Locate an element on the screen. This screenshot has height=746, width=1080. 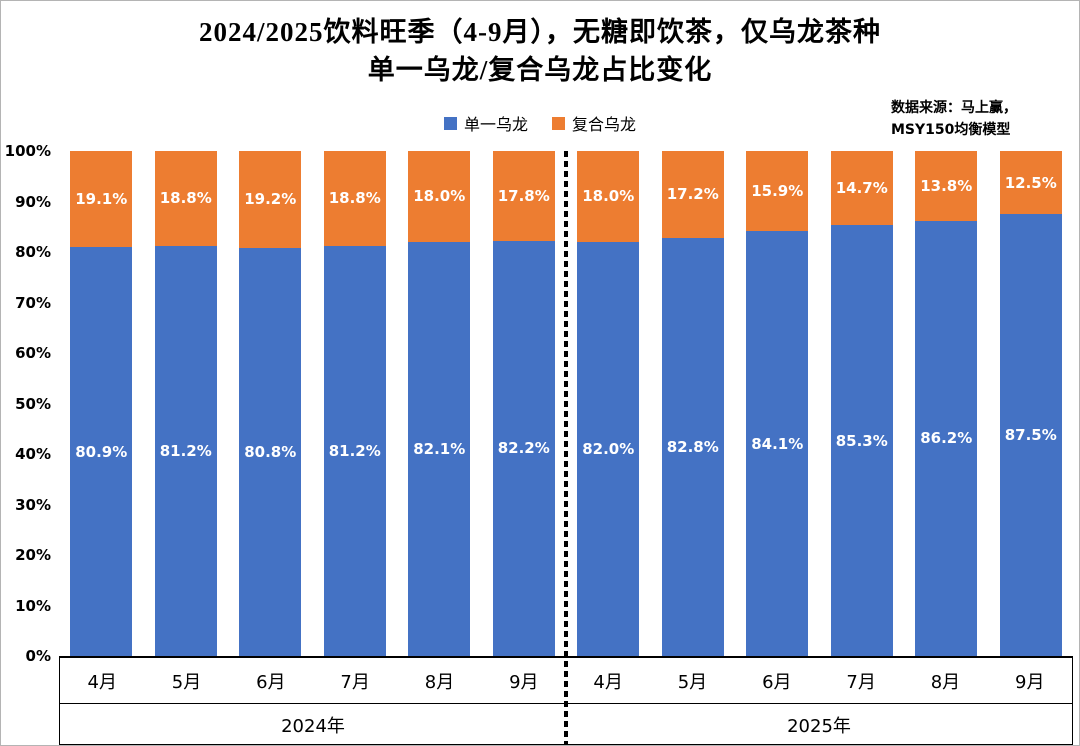
y-tick-label-20%: 20% is located at coordinates (33, 555).